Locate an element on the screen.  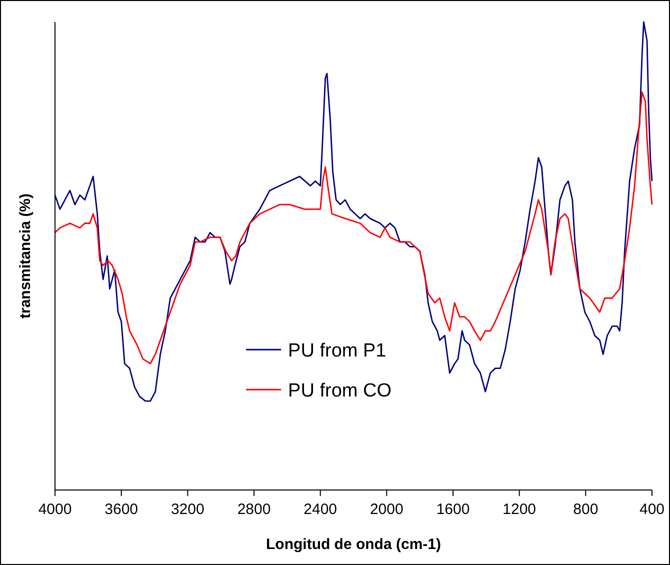
x-tick-label: 3600 is located at coordinates (121, 509).